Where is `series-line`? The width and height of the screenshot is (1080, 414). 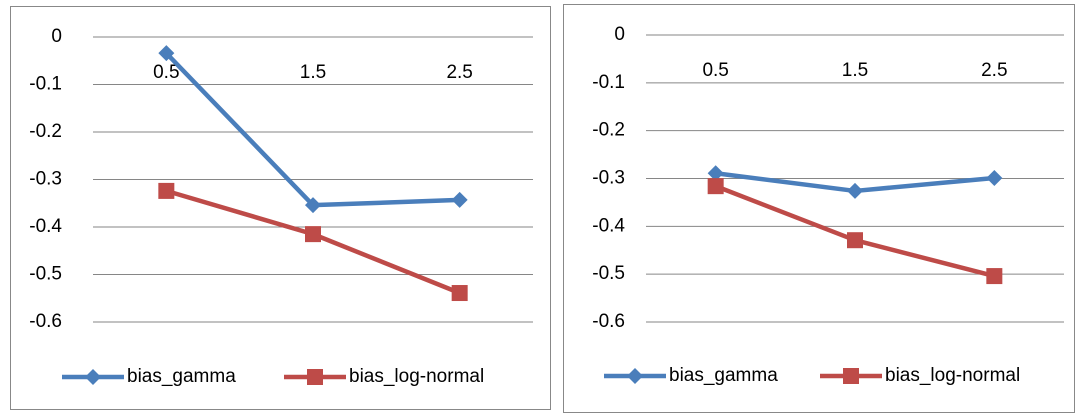
series-line is located at coordinates (854, 231).